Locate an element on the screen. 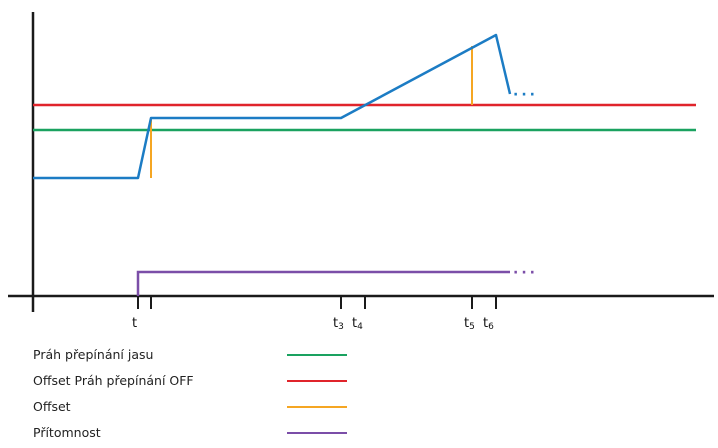 The height and width of the screenshot is (448, 718). legend-label: Přítomnost is located at coordinates (67, 432).